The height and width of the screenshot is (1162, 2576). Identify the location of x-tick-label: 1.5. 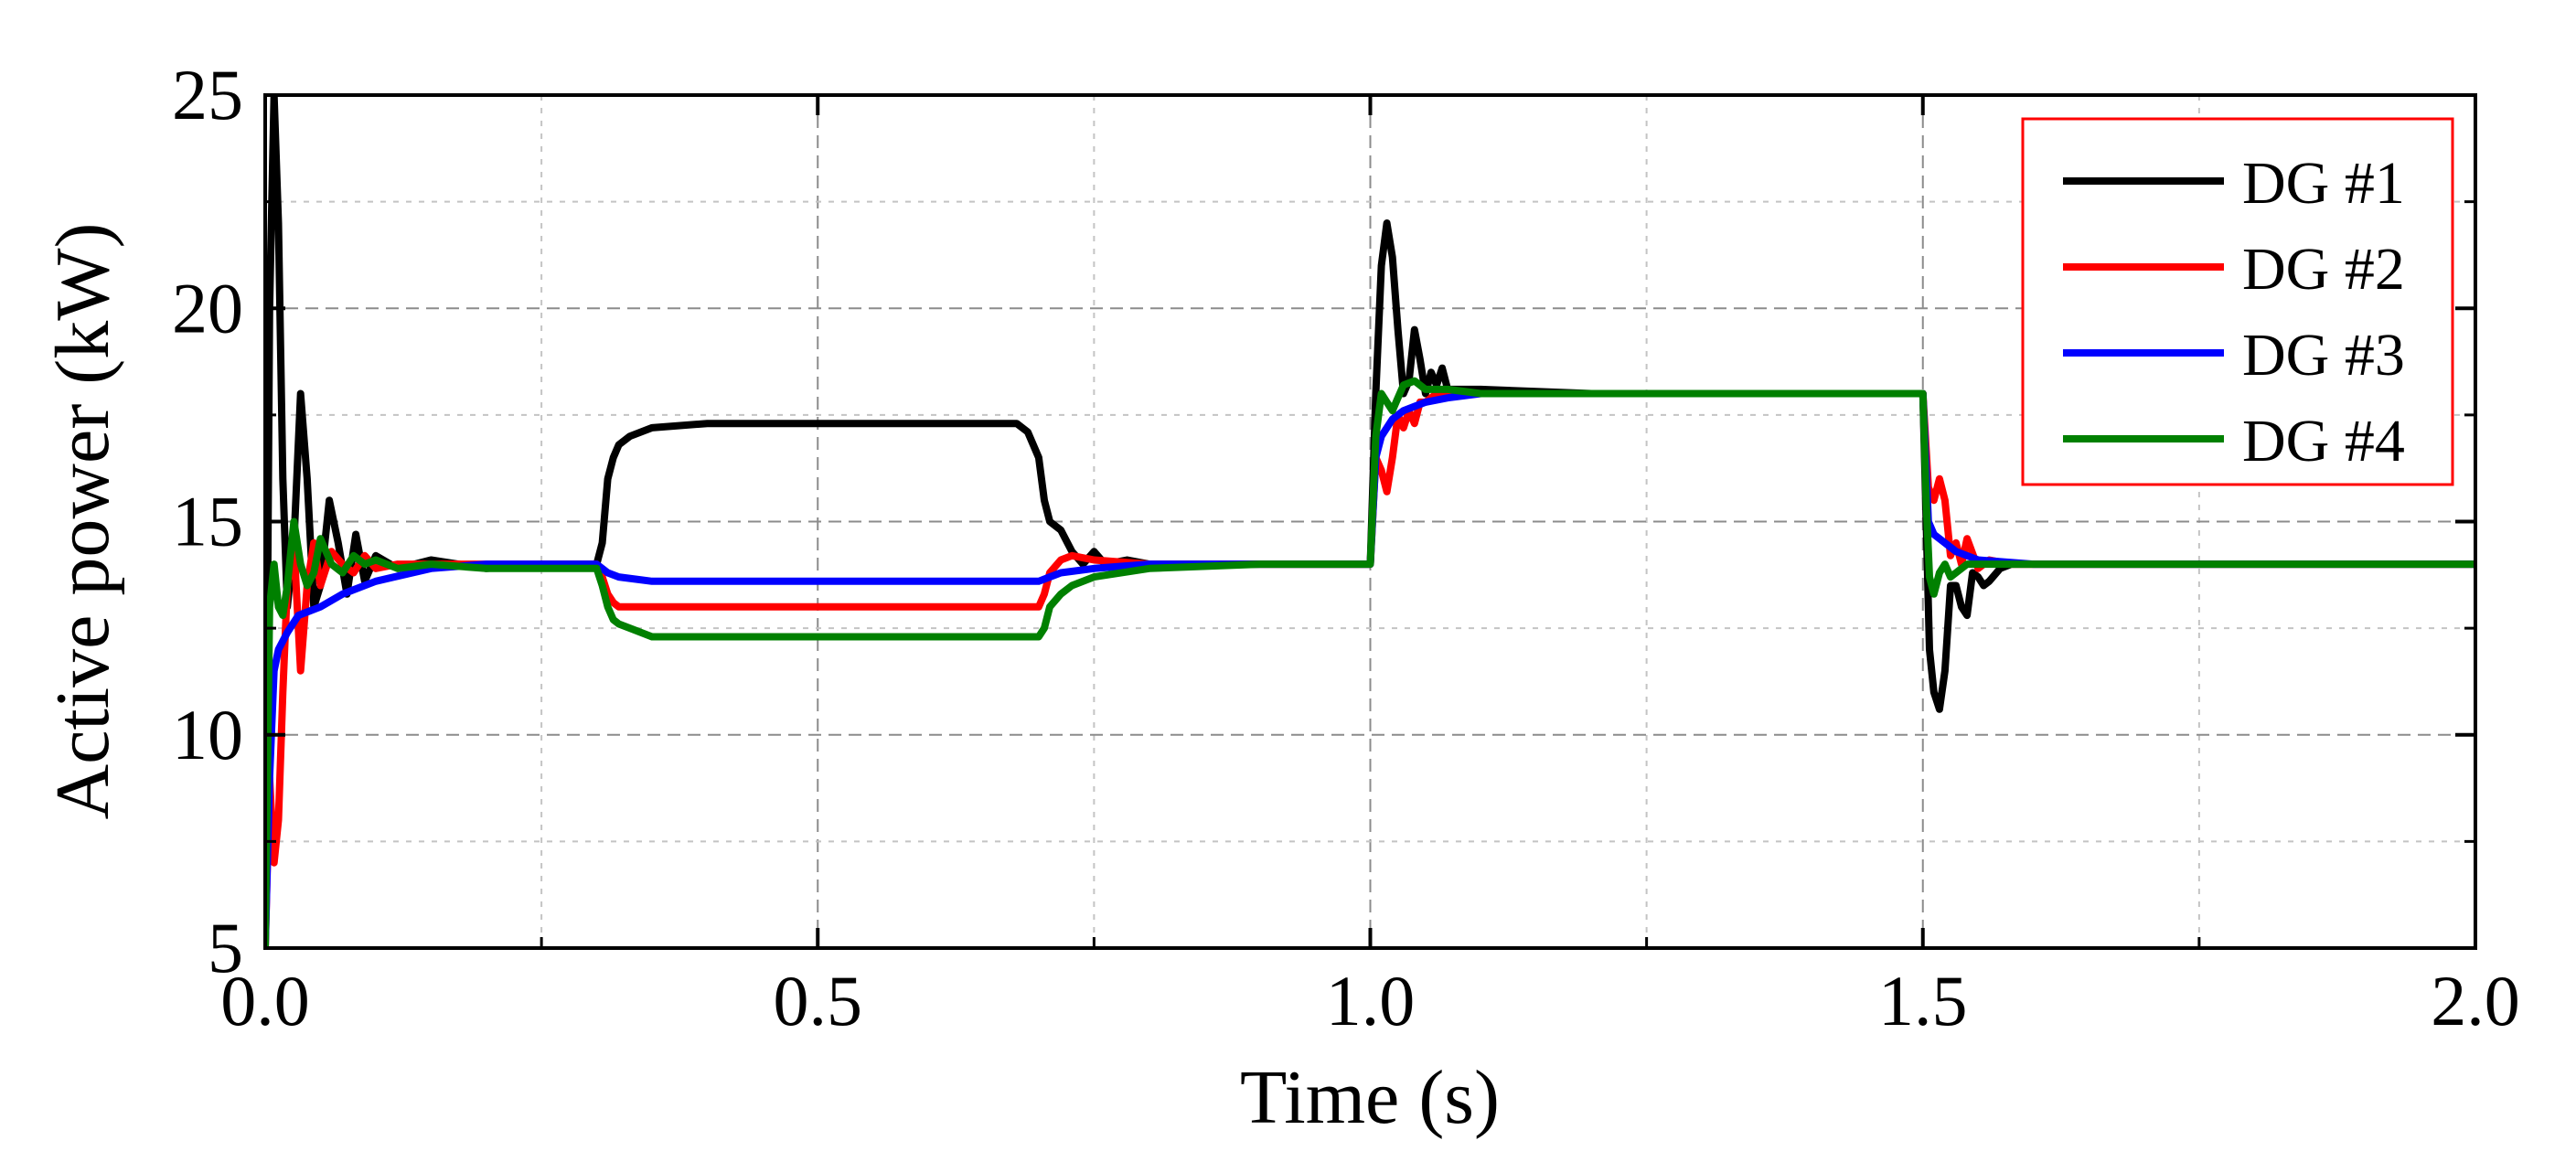
(1923, 1000).